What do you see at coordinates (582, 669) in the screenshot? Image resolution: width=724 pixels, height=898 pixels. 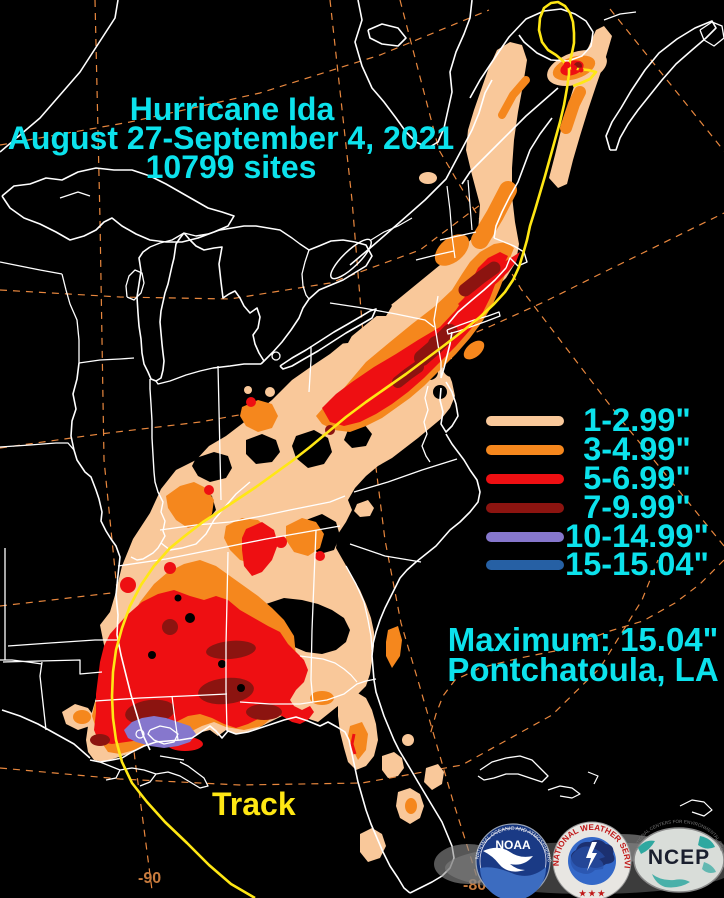 I see `svg-text: Pontchatoula, LA` at bounding box center [582, 669].